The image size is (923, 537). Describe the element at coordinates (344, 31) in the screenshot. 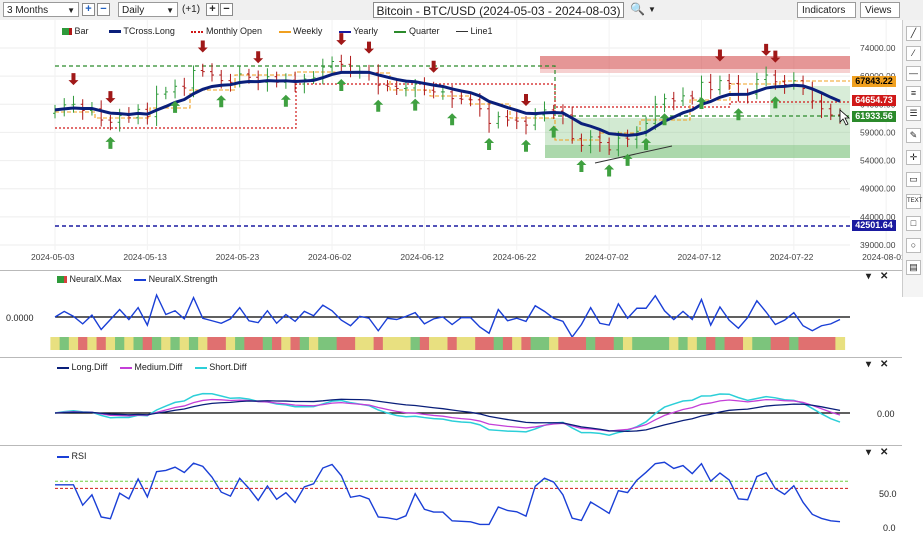

I see `yearly-legend-icon` at that location.